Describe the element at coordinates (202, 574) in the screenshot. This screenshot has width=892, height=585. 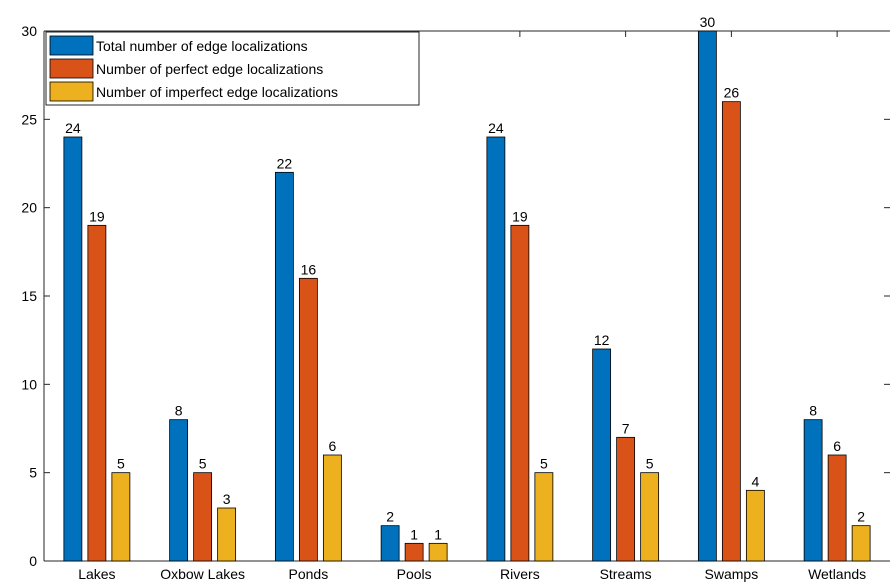
I see `x-tick-label: Oxbow Lakes` at that location.